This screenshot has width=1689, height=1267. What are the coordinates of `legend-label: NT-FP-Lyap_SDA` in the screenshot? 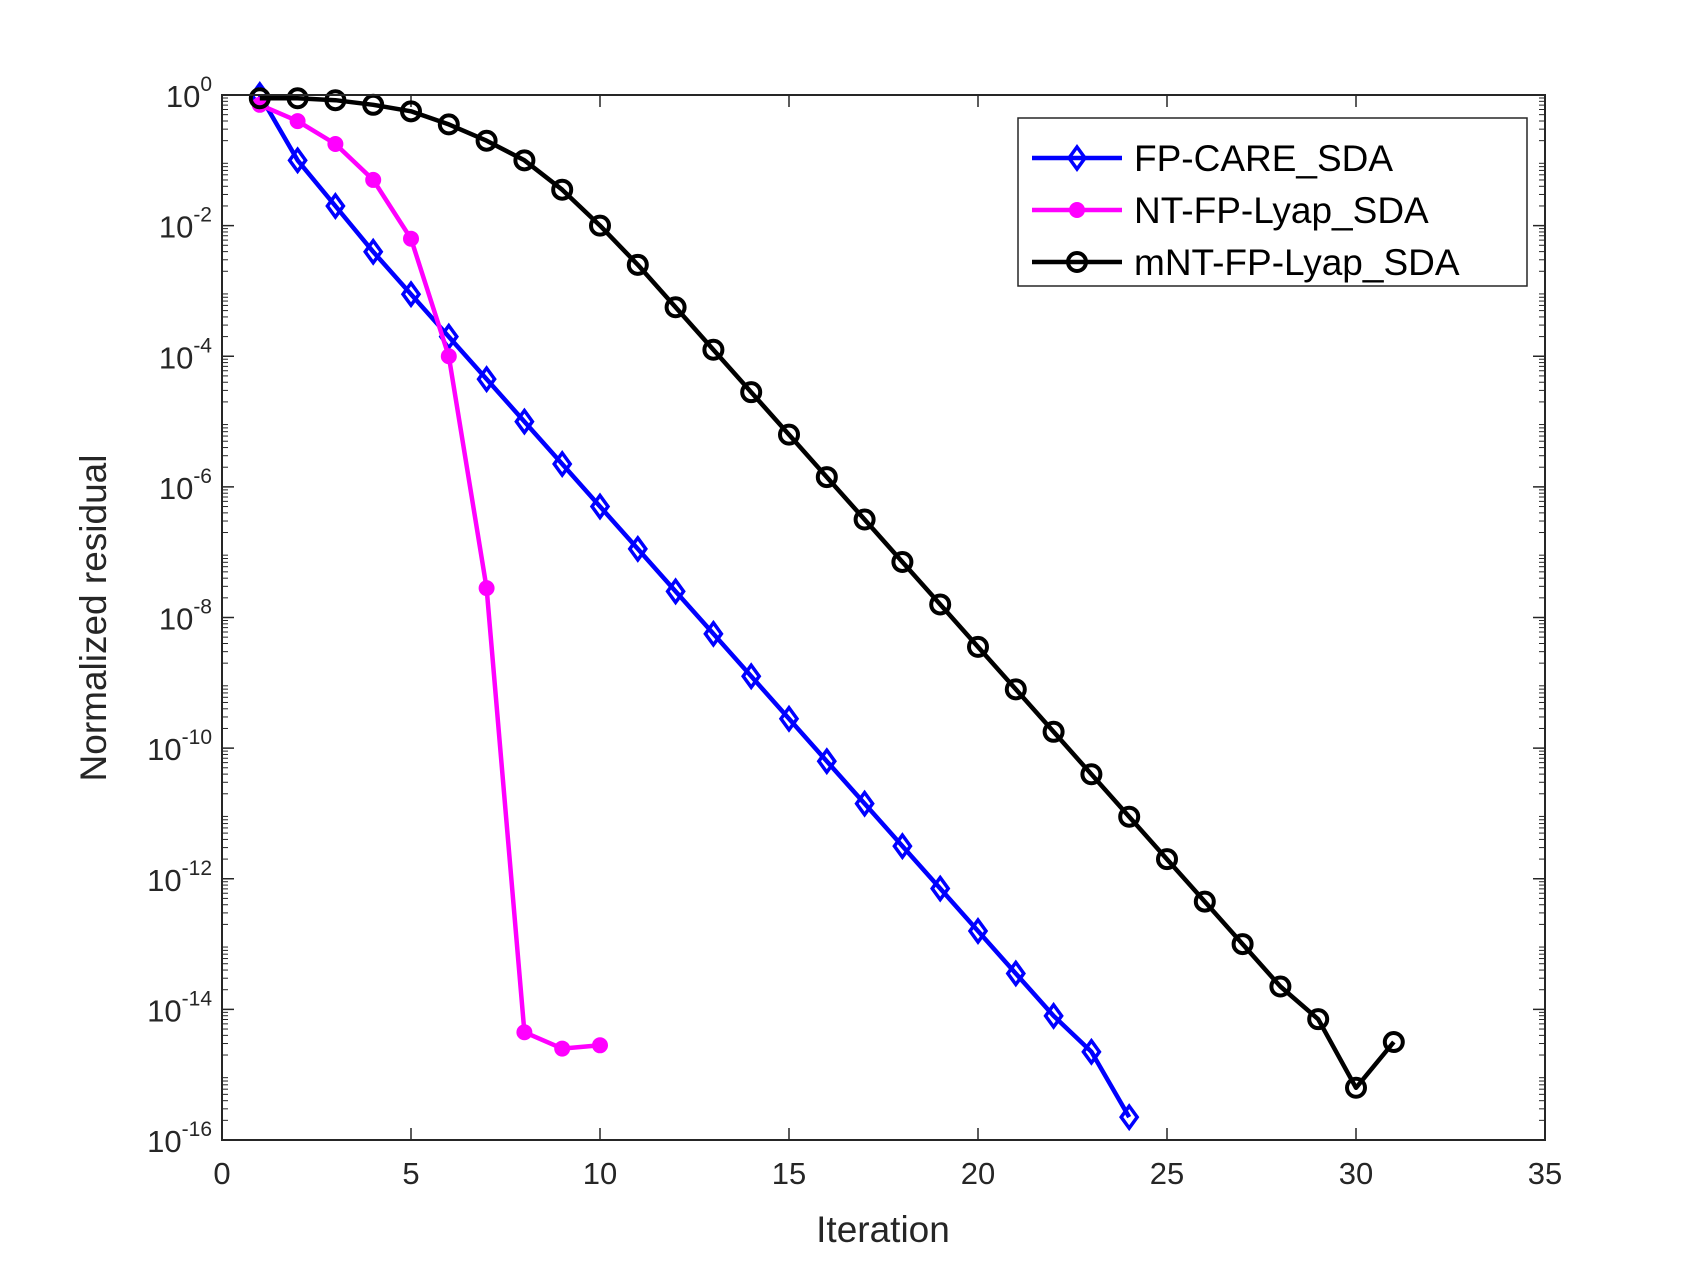 It's located at (1281, 210).